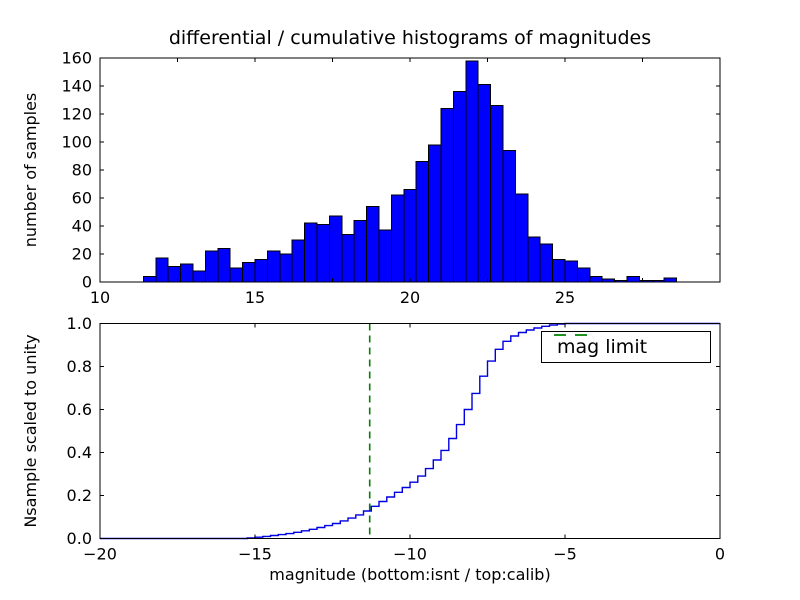  I want to click on top-y-tick-label: 120, so click(76, 114).